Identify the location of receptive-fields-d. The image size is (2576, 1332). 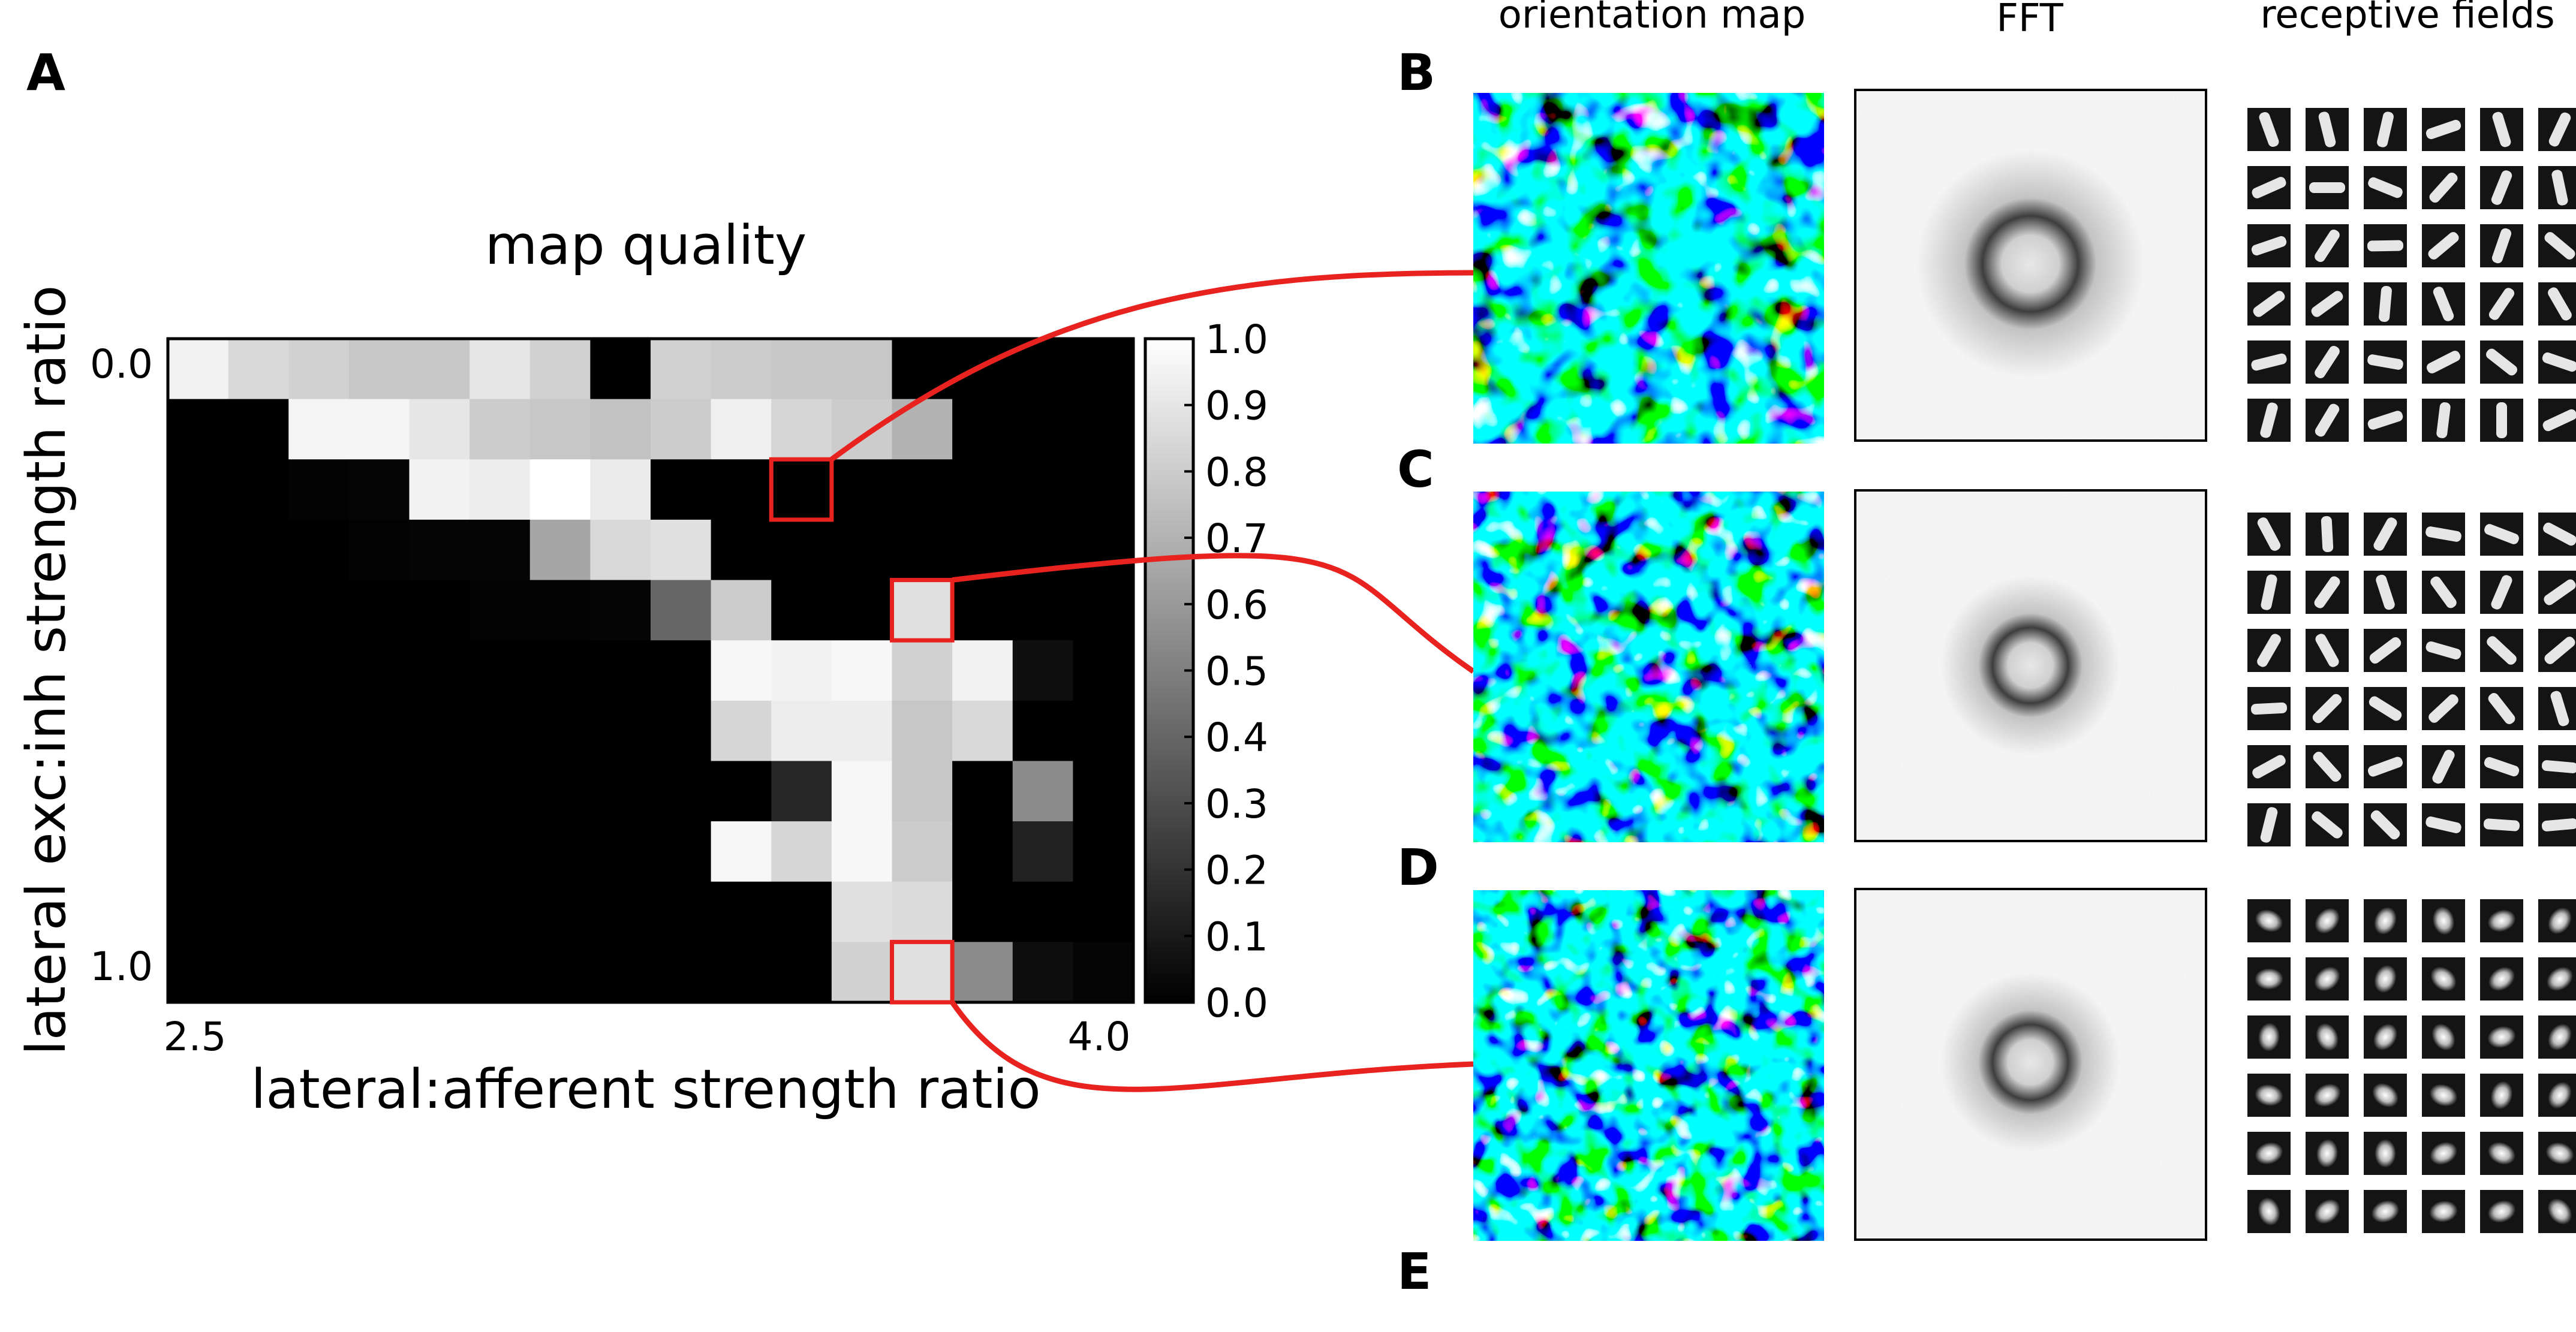
(2411, 1066).